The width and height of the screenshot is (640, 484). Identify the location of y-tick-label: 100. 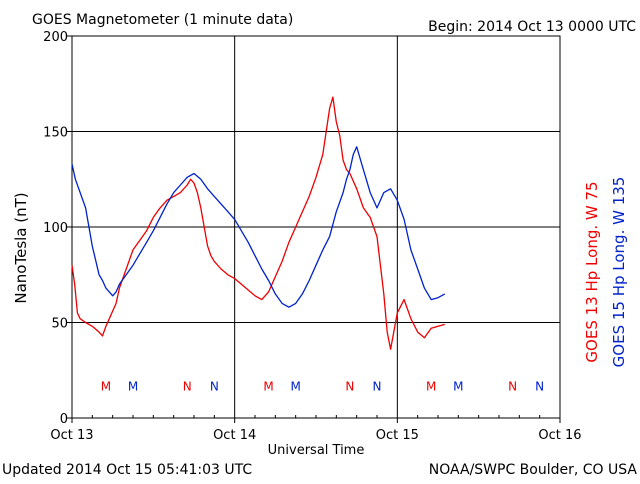
(55, 228).